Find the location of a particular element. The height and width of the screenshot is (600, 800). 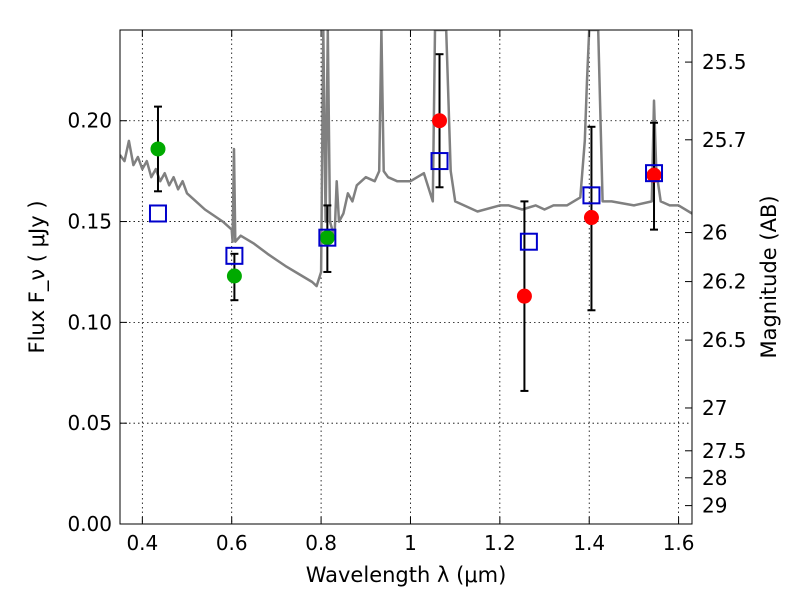

mag-tick-label: 25.5 is located at coordinates (724, 62).